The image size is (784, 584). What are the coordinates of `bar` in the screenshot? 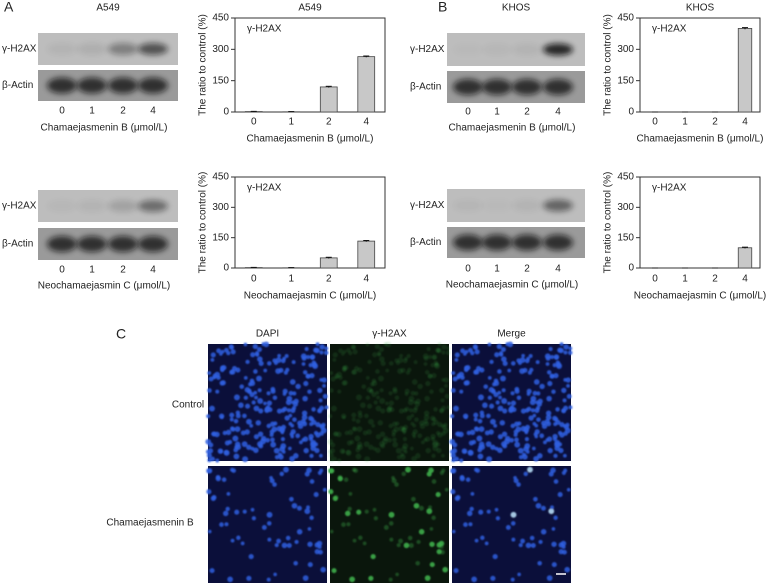 It's located at (366, 254).